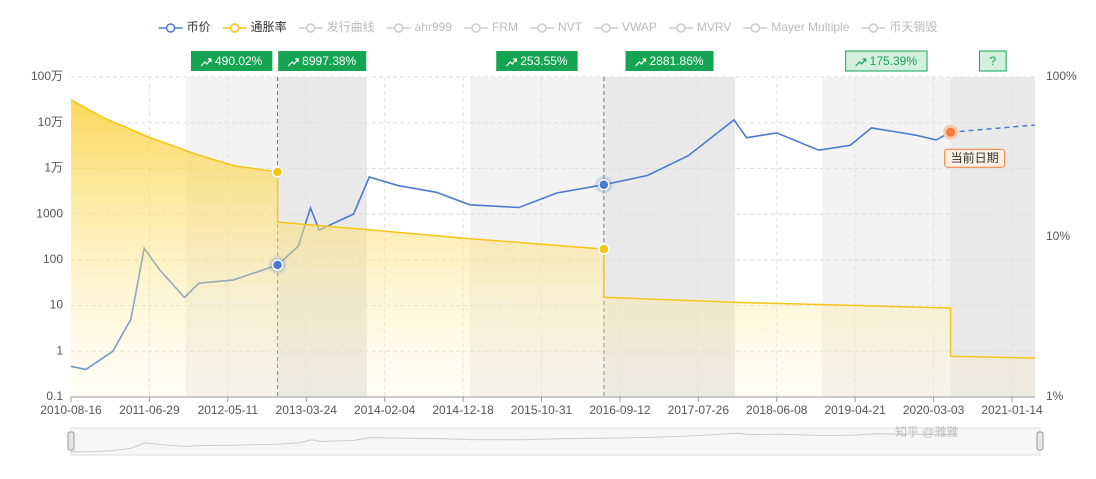  I want to click on legend-item: MVRV, so click(699, 27).